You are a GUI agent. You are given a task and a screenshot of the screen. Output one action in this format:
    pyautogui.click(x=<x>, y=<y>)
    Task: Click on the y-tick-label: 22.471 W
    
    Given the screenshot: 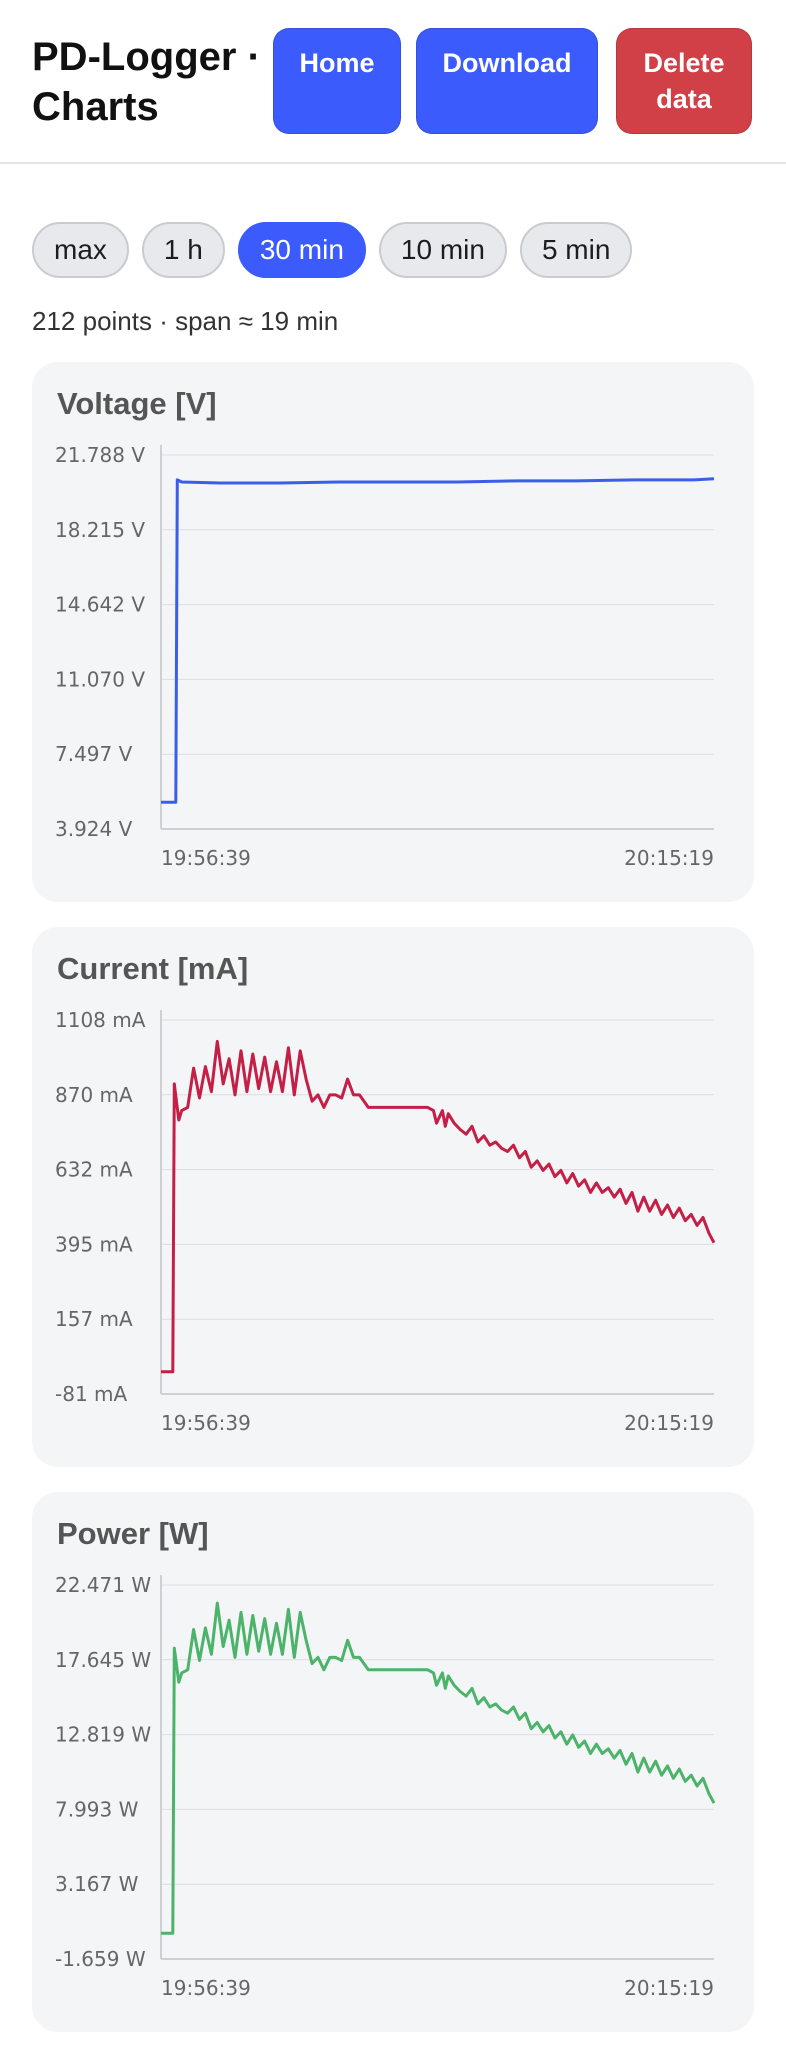 What is the action you would take?
    pyautogui.click(x=103, y=1585)
    